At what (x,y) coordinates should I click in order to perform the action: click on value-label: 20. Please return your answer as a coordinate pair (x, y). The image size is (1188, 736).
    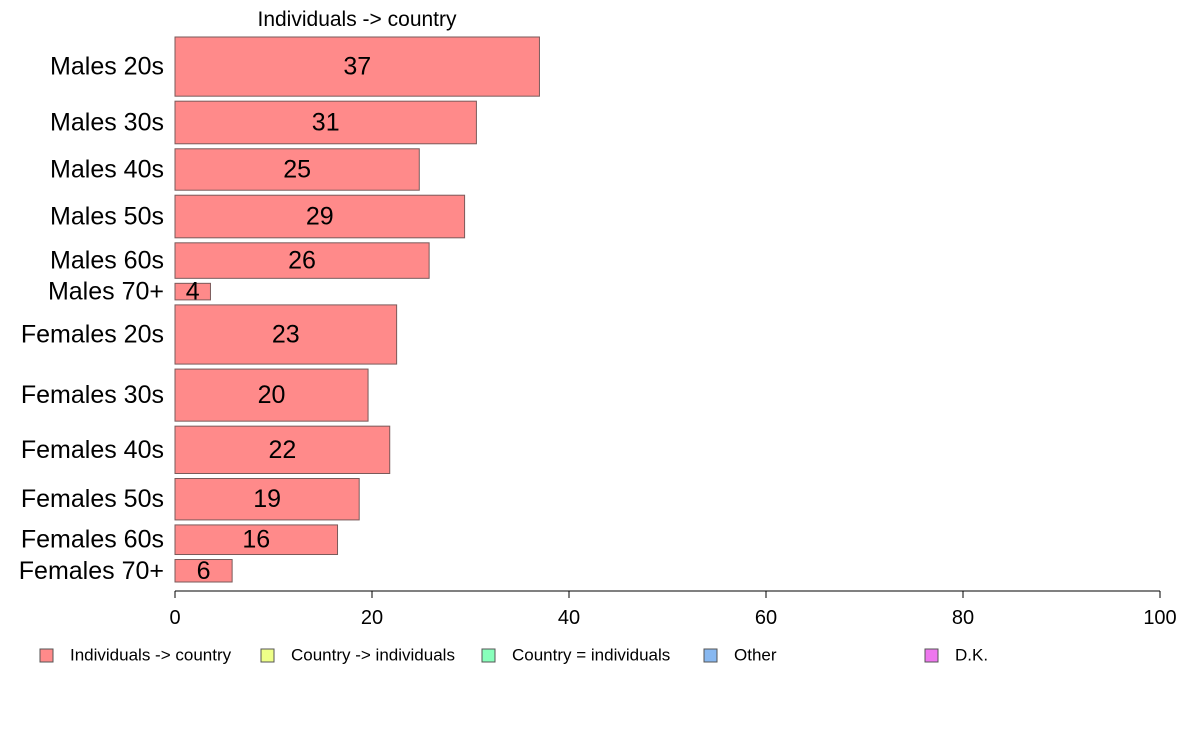
    Looking at the image, I should click on (272, 395).